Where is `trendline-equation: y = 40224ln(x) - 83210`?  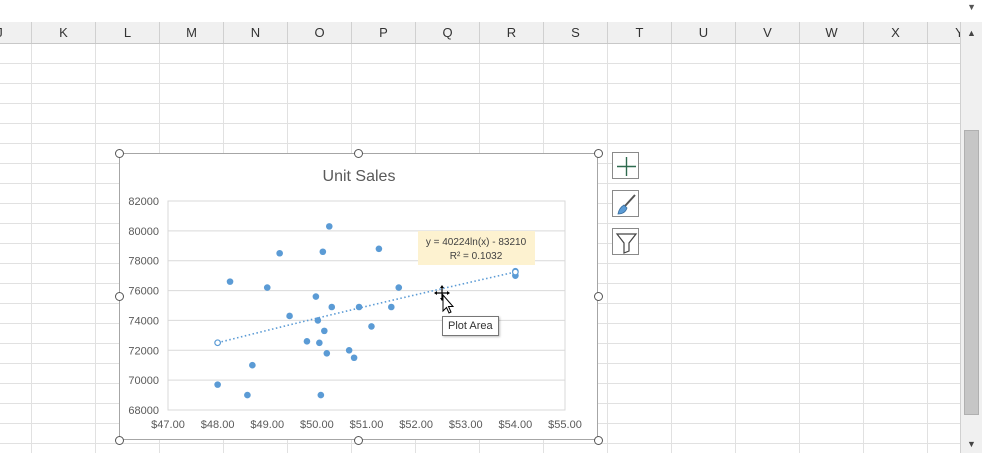 trendline-equation: y = 40224ln(x) - 83210 is located at coordinates (476, 242).